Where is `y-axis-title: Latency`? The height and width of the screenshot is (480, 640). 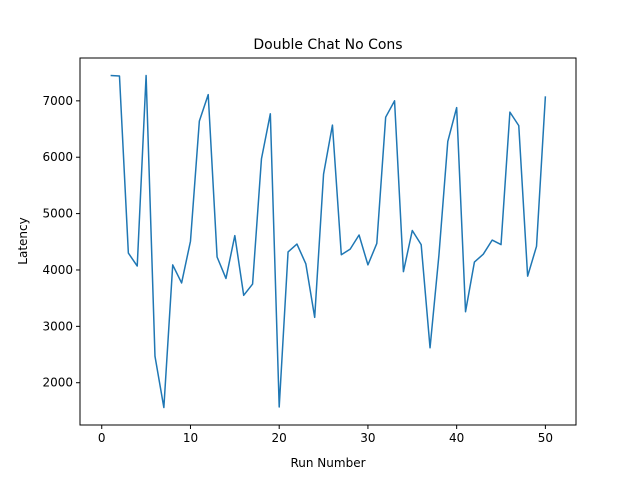 y-axis-title: Latency is located at coordinates (23, 240).